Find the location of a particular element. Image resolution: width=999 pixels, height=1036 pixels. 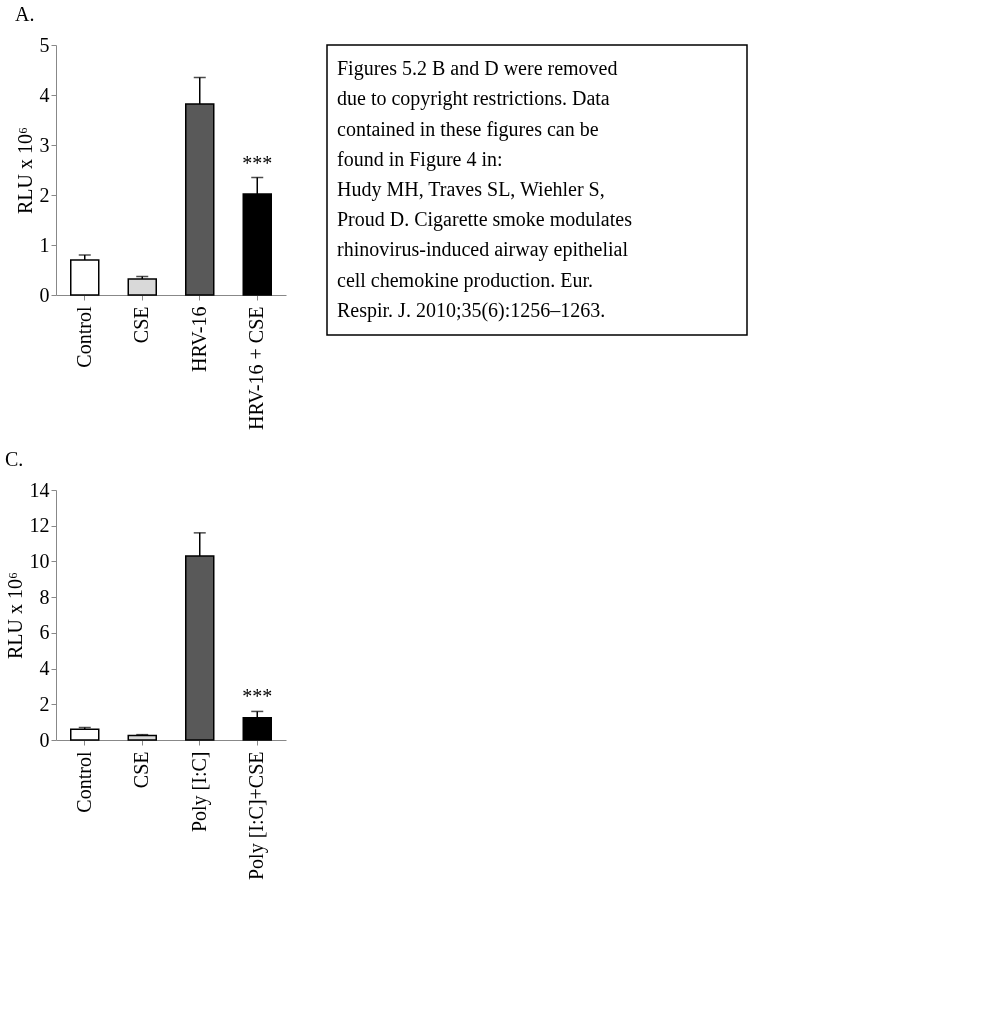

x-tick-label: Poly [I:C] is located at coordinates (199, 792).